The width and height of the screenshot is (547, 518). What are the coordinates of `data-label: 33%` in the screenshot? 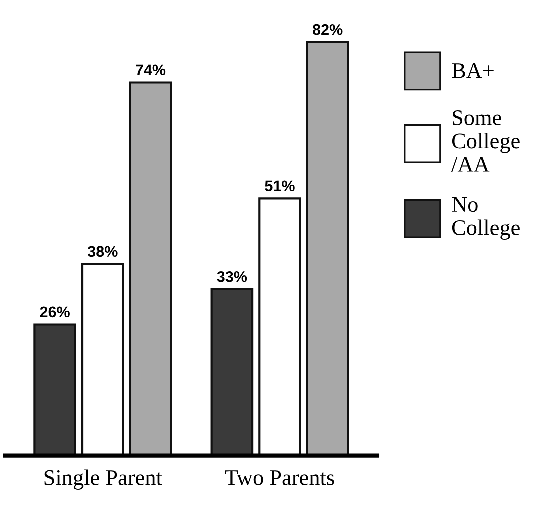 It's located at (232, 276).